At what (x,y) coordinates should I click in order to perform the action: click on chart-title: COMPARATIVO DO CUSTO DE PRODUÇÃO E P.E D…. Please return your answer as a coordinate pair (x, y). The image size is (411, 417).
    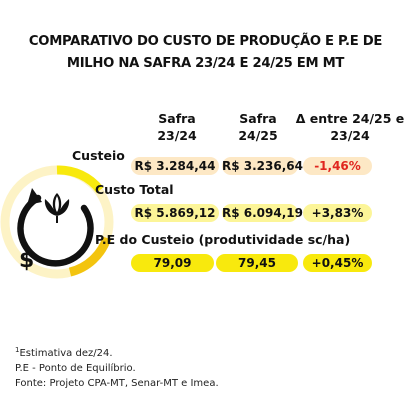
    Looking at the image, I should click on (205, 53).